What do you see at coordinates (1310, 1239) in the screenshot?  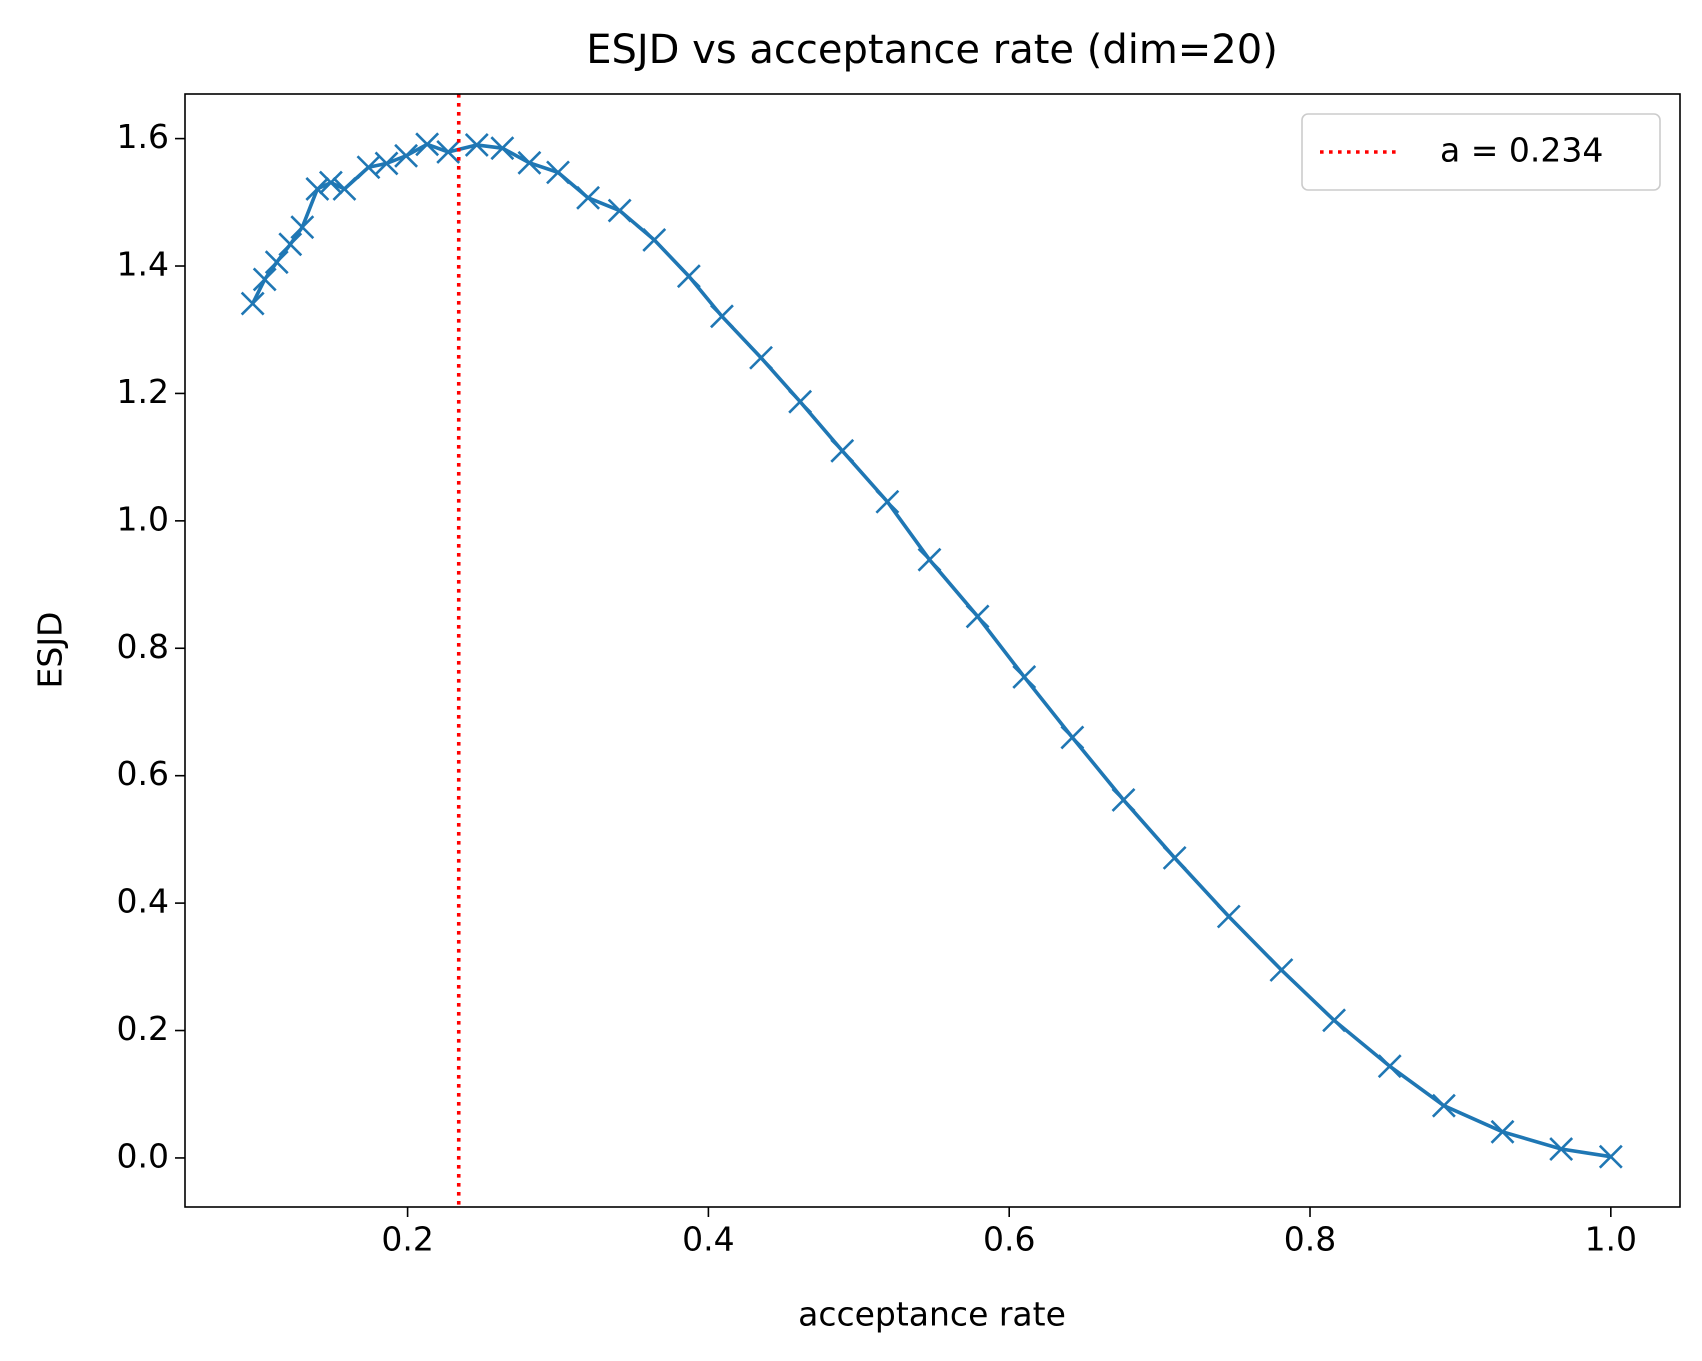 I see `x-tick-label: 0.8` at bounding box center [1310, 1239].